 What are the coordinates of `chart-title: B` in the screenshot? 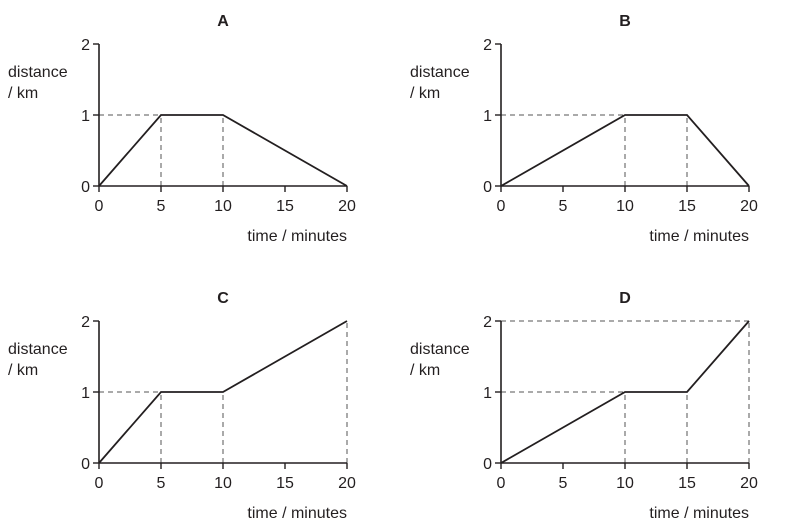 It's located at (625, 21).